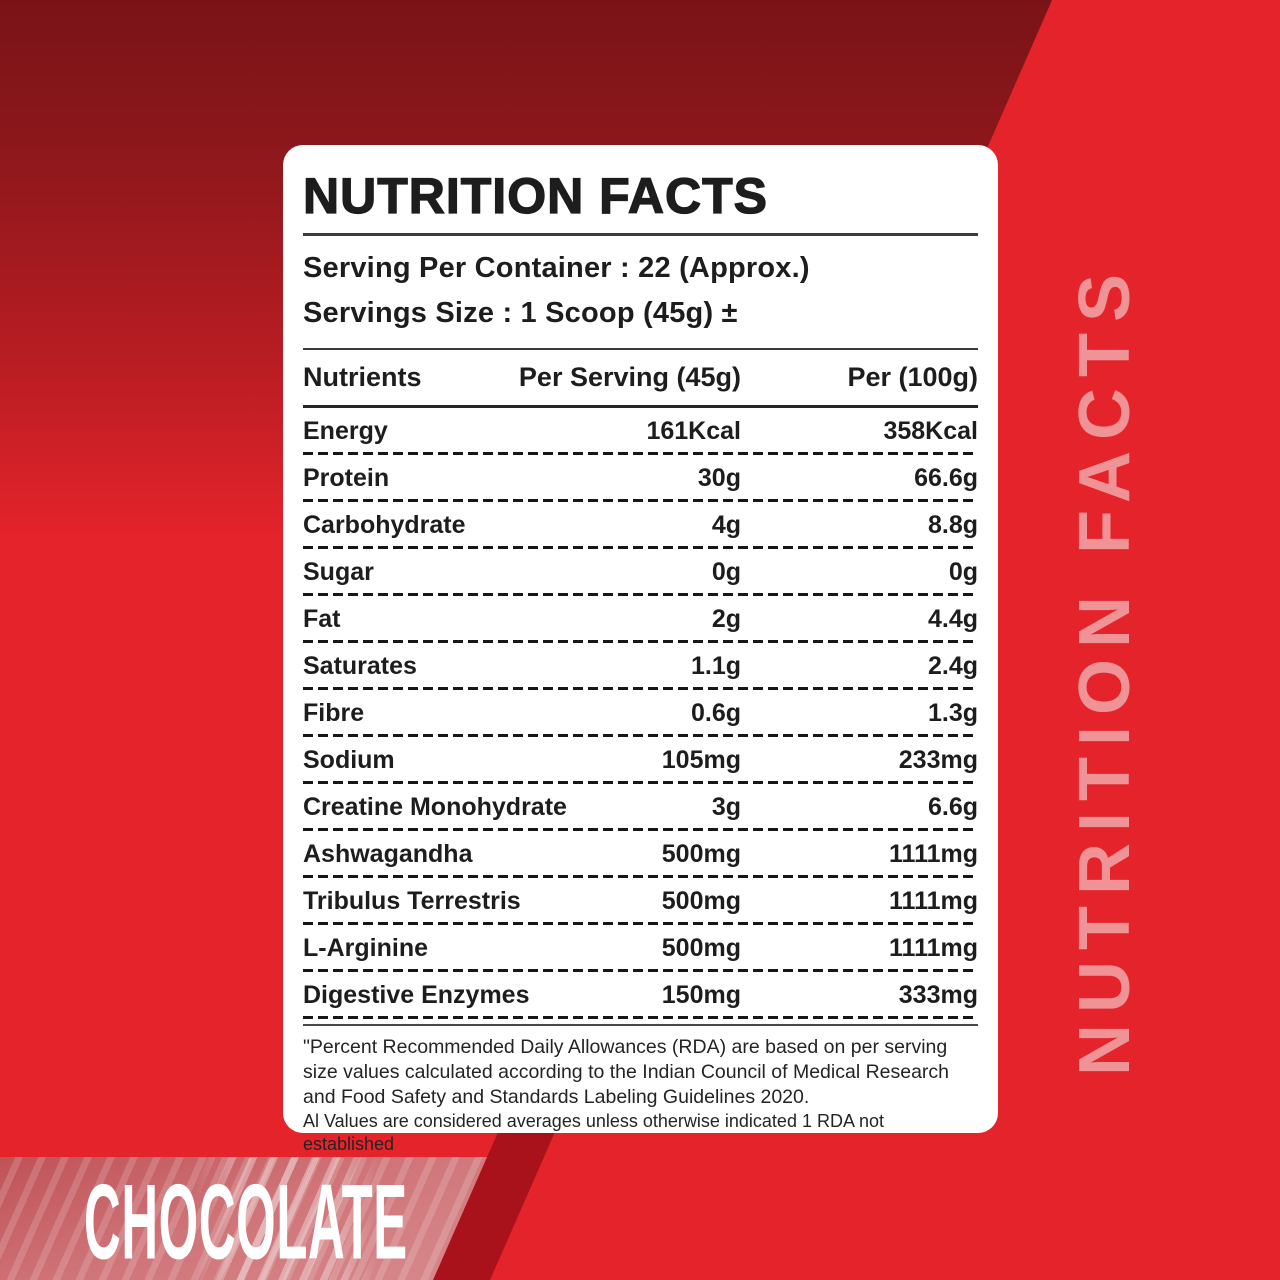  I want to click on table-row: Saturates 1.1g 2.4g, so click(640, 666).